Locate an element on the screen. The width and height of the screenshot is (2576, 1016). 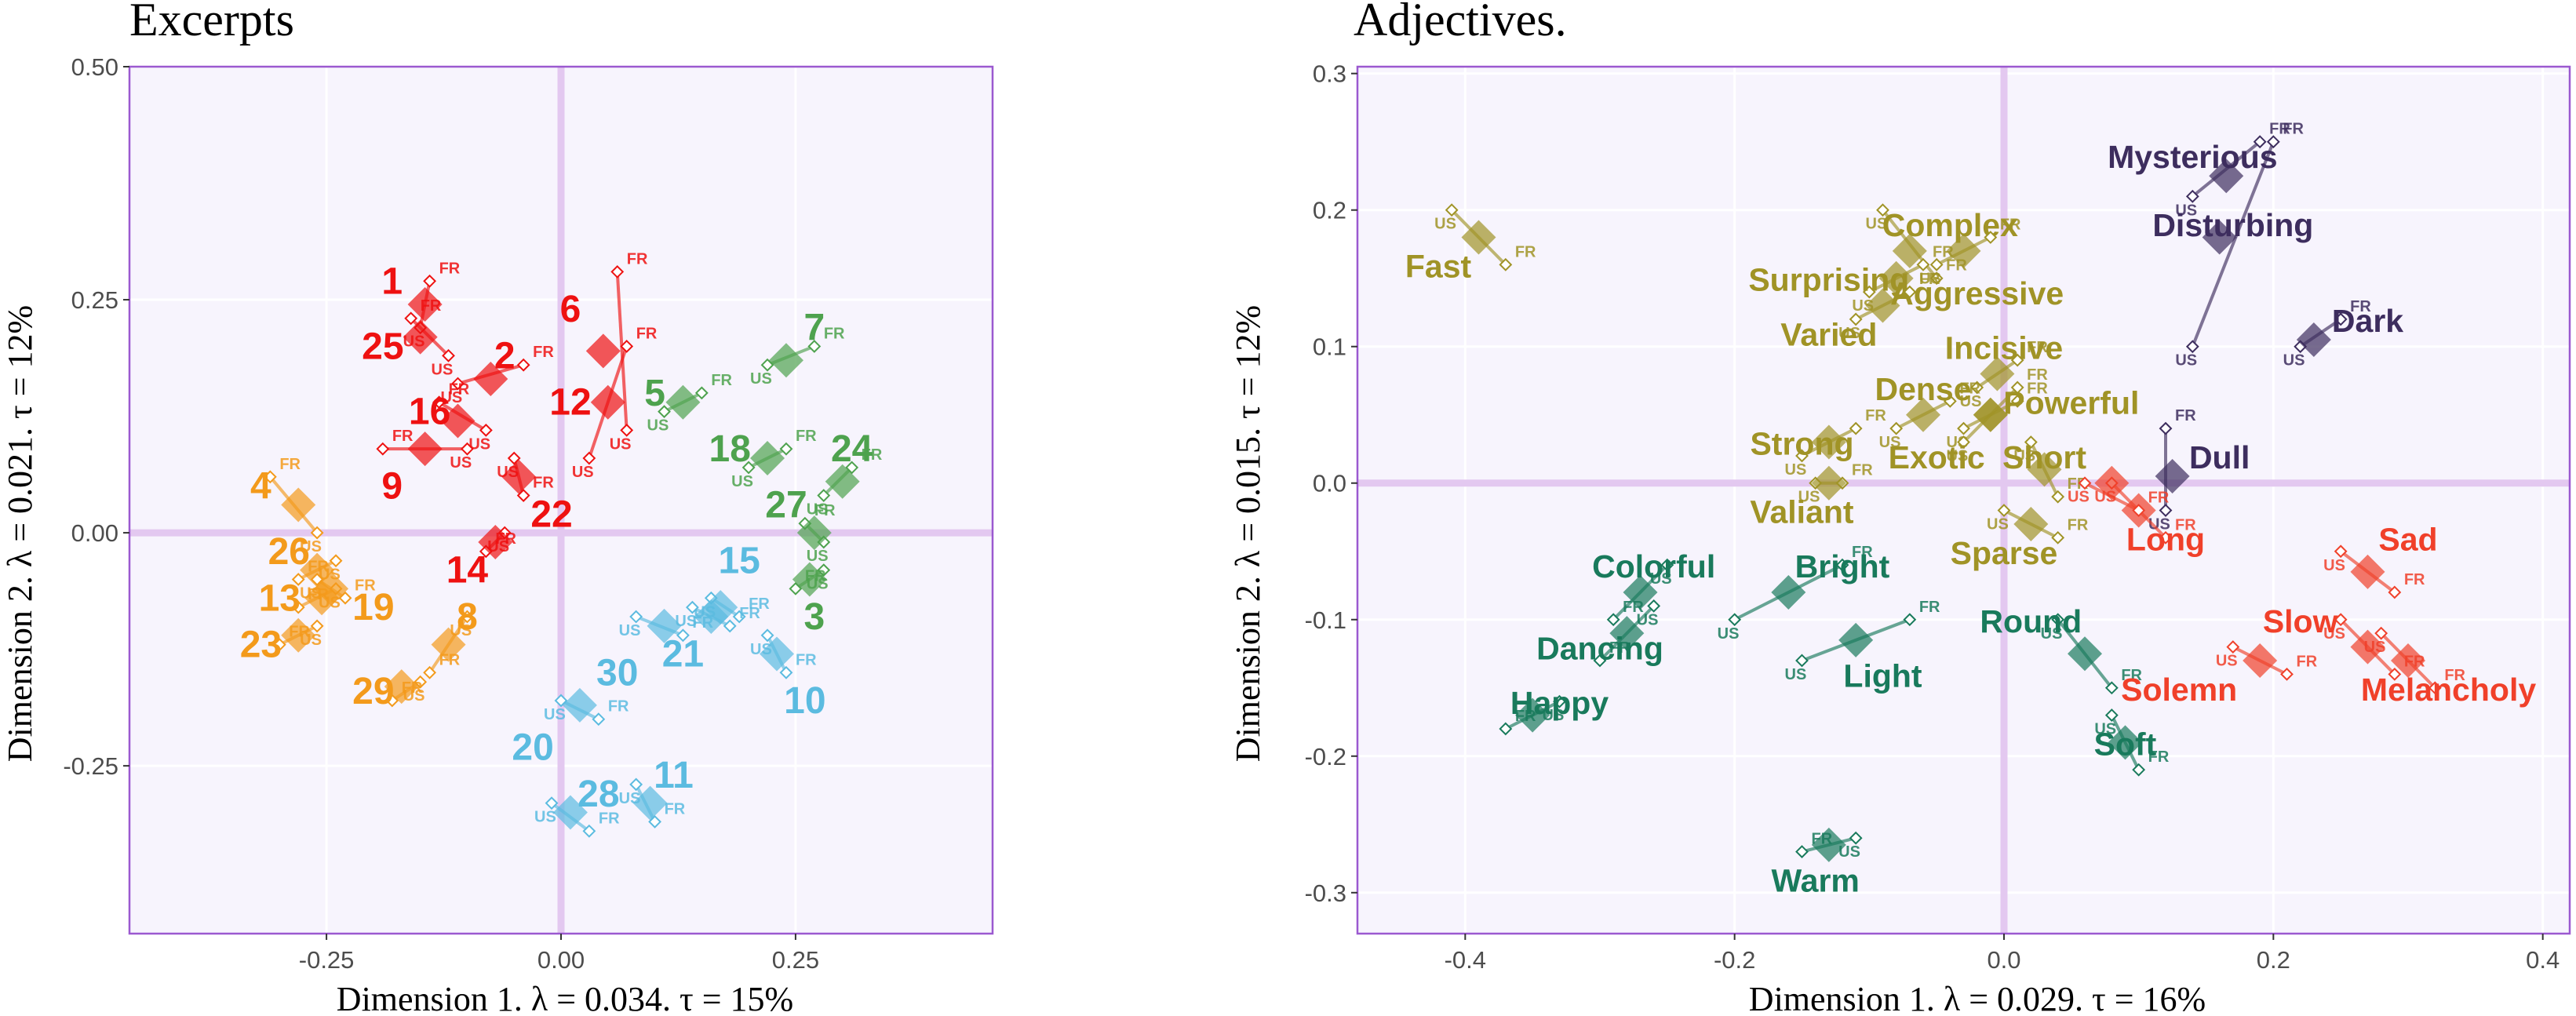
excerpts-x-axis-label: Dimension 1. λ = 0.034. τ = 15% is located at coordinates (565, 998).